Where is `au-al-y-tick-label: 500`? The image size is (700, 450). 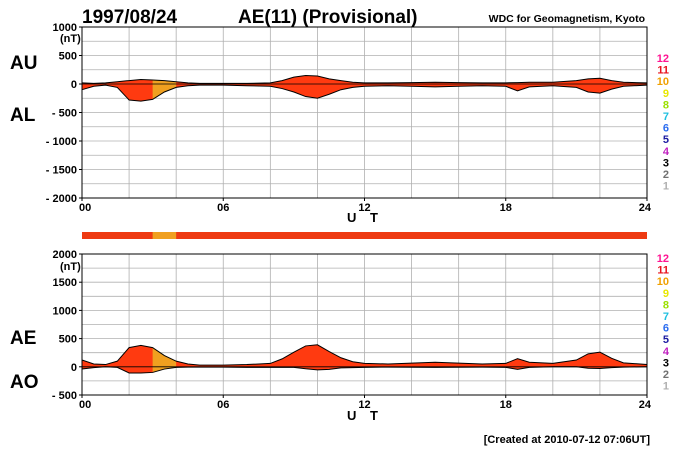
au-al-y-tick-label: 500 is located at coordinates (68, 57).